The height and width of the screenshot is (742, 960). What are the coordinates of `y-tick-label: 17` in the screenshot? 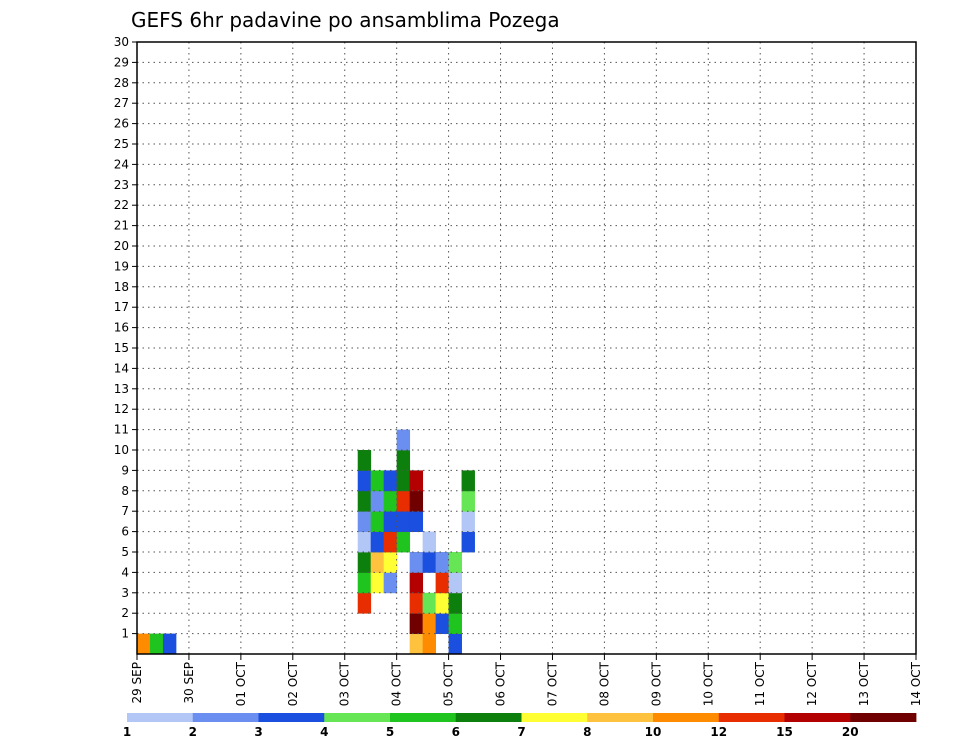 It's located at (121, 307).